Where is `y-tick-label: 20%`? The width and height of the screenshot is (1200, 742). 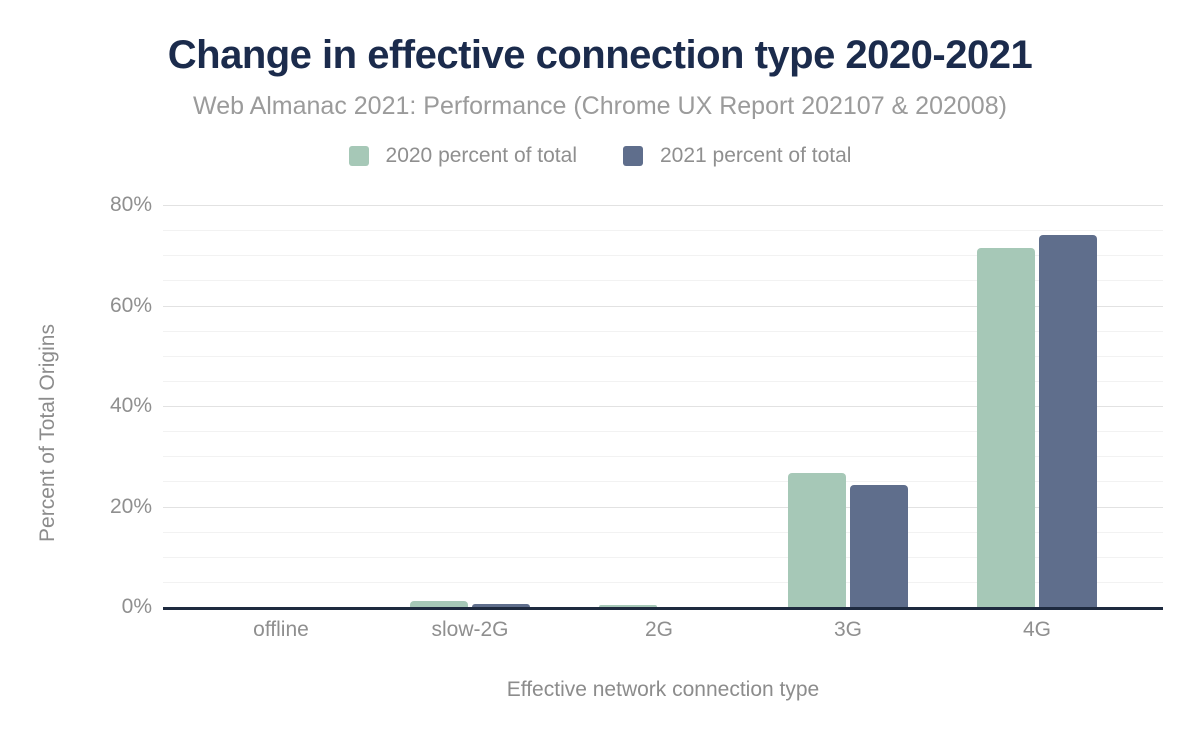 y-tick-label: 20% is located at coordinates (130, 506).